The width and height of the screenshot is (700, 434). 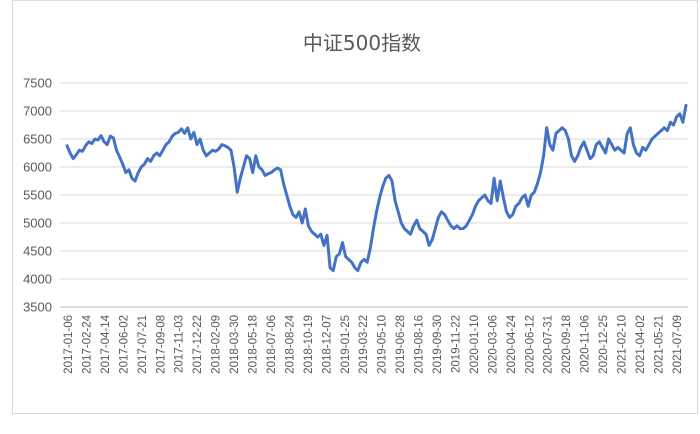 I want to click on x-tick-label: 2018-12-07, so click(x=327, y=344).